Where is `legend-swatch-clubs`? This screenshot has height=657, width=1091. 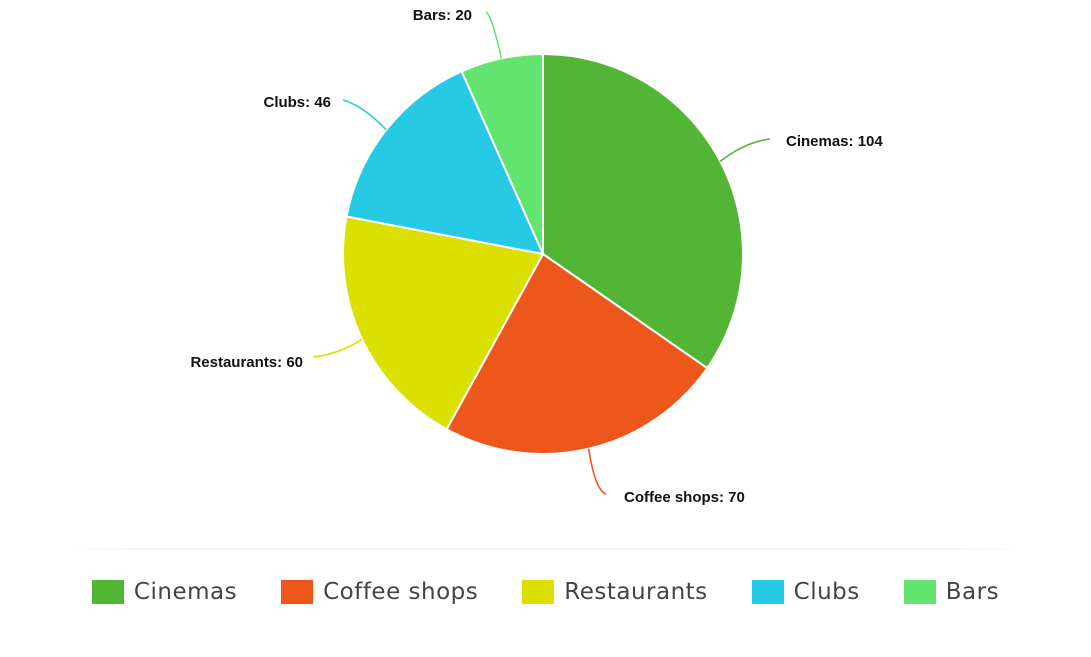
legend-swatch-clubs is located at coordinates (767, 592).